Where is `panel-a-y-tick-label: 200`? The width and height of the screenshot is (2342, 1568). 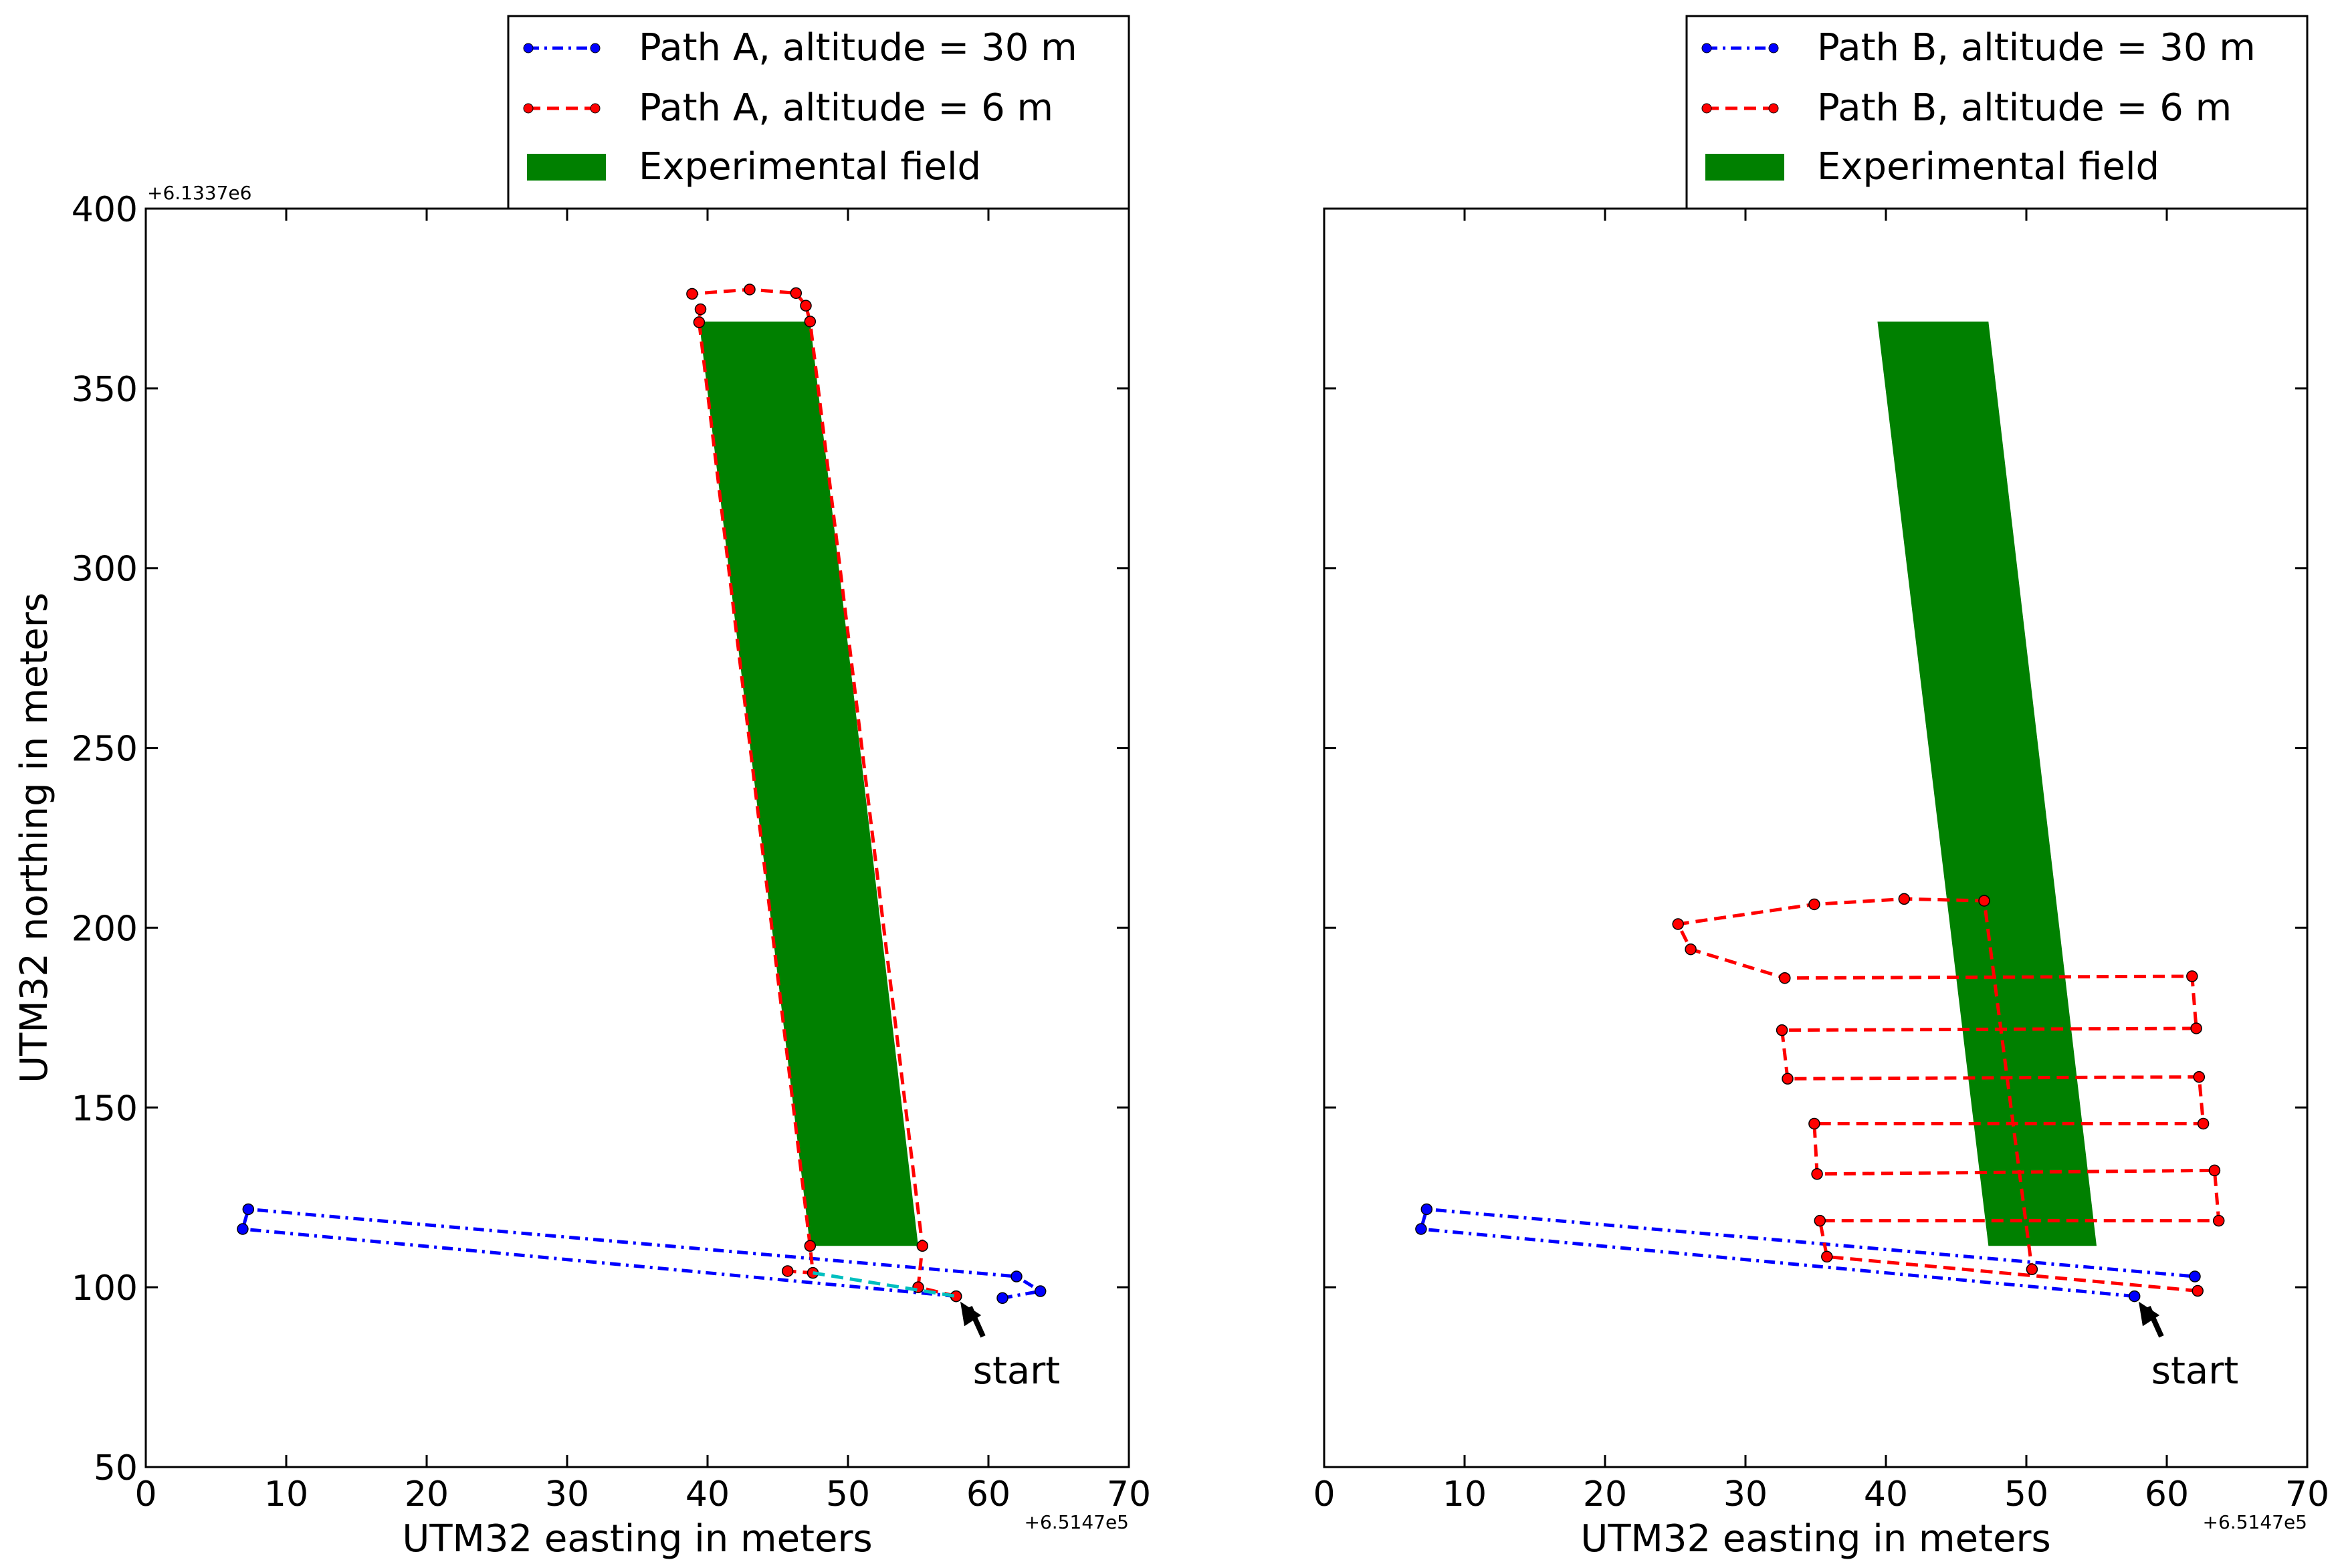 panel-a-y-tick-label: 200 is located at coordinates (105, 929).